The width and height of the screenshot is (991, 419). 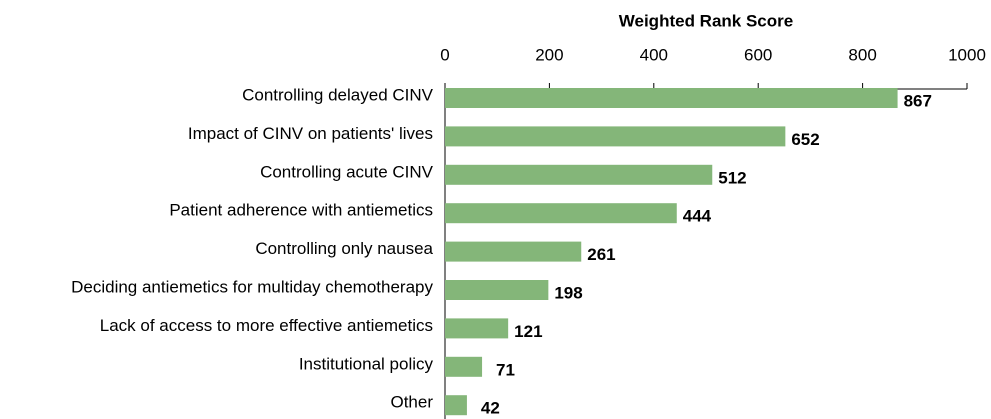 What do you see at coordinates (338, 94) in the screenshot?
I see `category-label: Controlling delayed CINV` at bounding box center [338, 94].